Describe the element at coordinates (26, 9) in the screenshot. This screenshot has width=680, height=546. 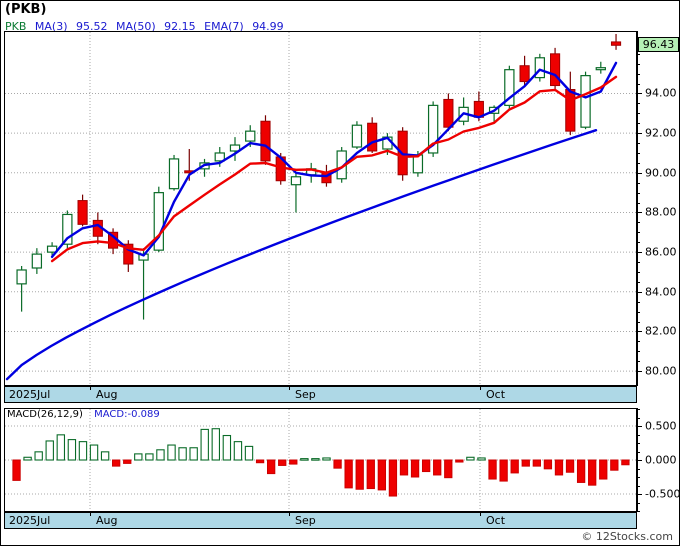
I see `page-title: (PKB)` at that location.